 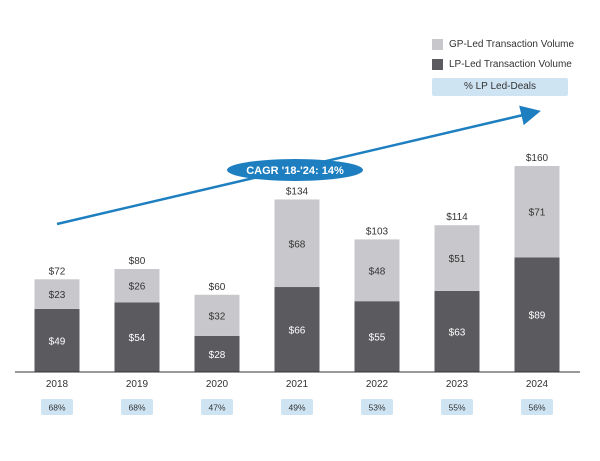 I want to click on pct-badge-2019, so click(x=137, y=407).